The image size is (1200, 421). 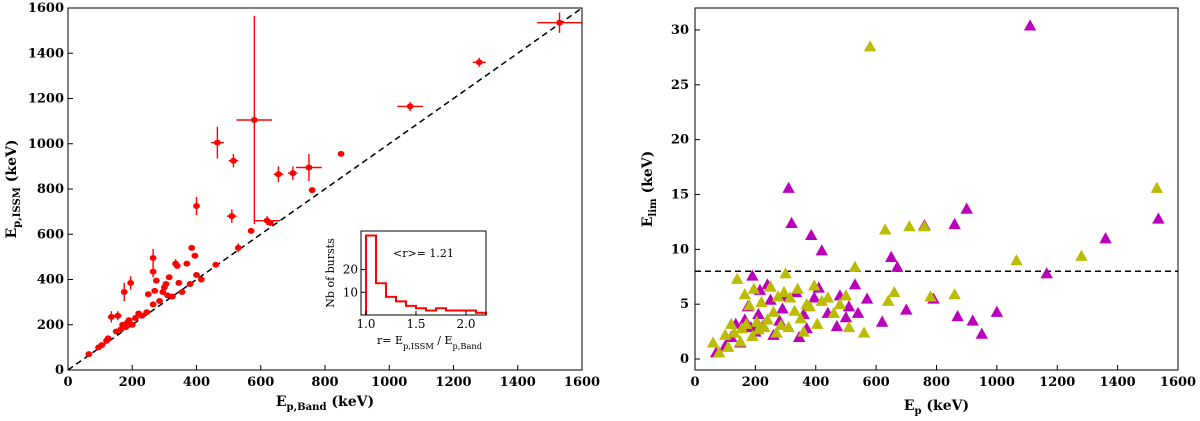 I want to click on left-x-tick-label: 1400, so click(x=518, y=382).